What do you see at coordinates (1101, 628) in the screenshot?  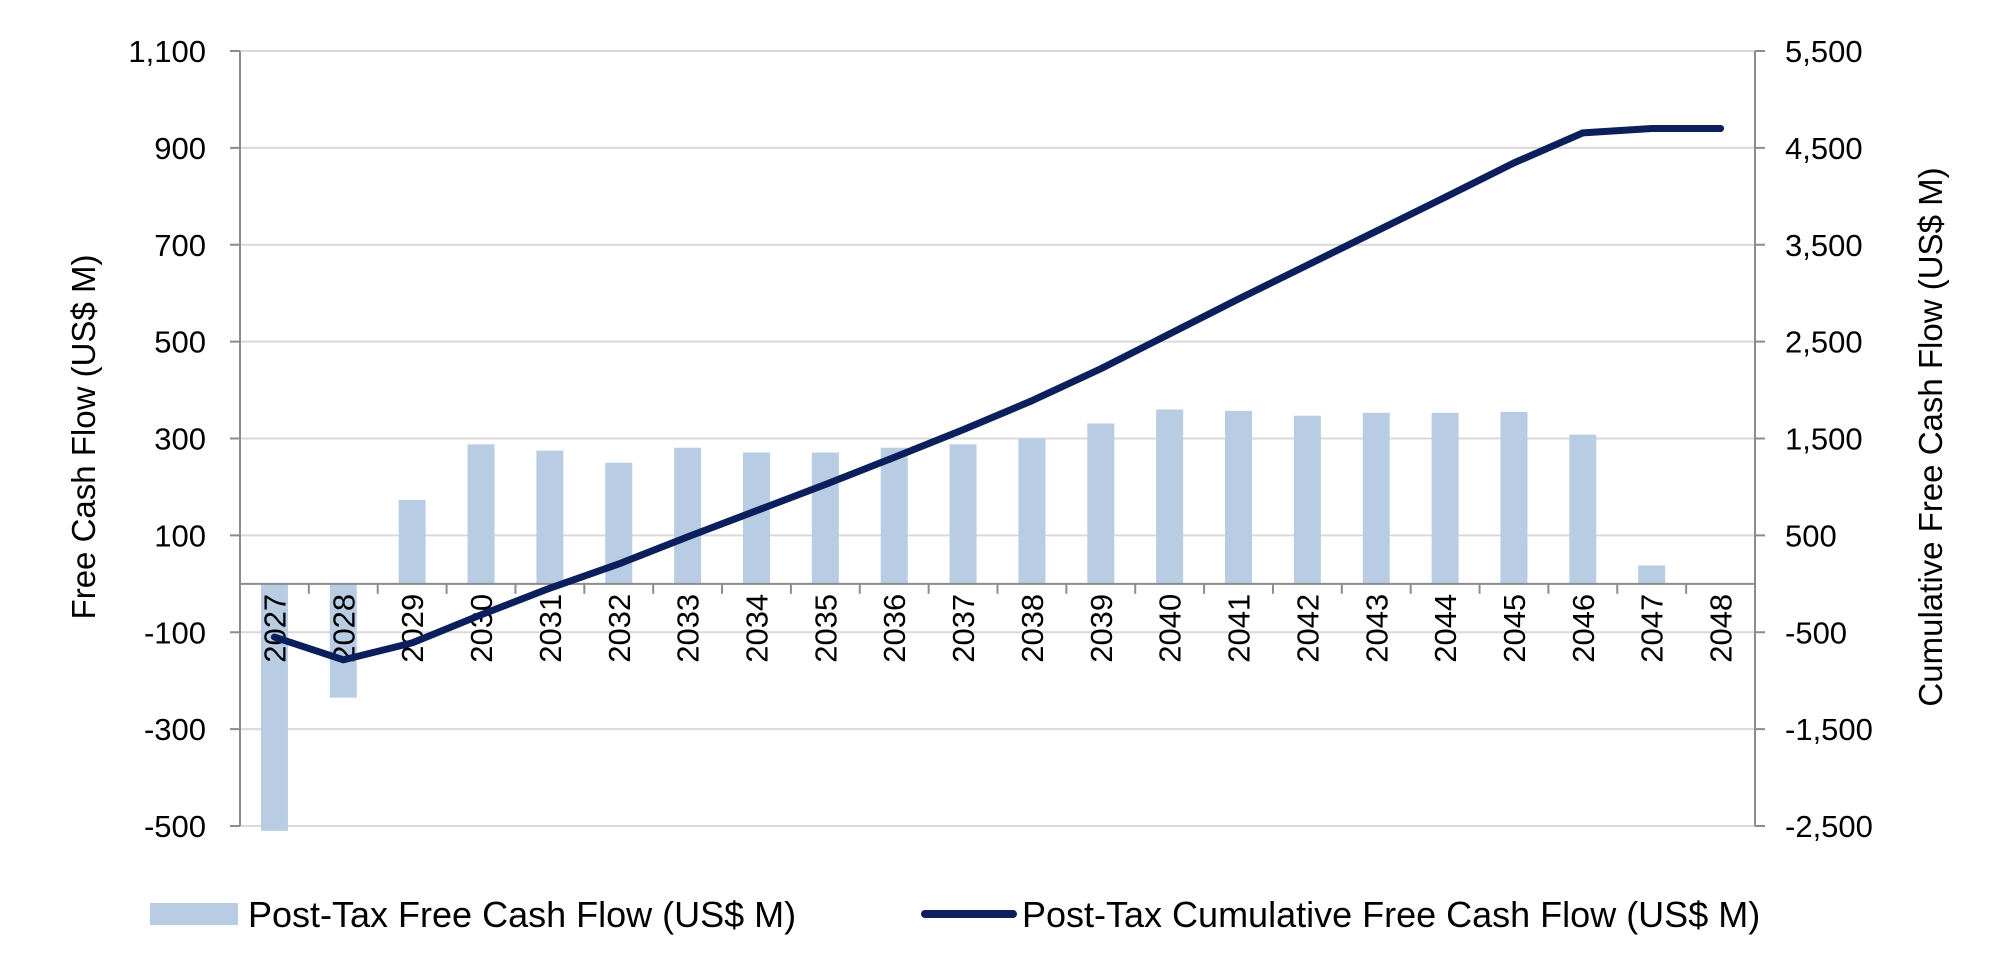 I see `category-label: 2039` at bounding box center [1101, 628].